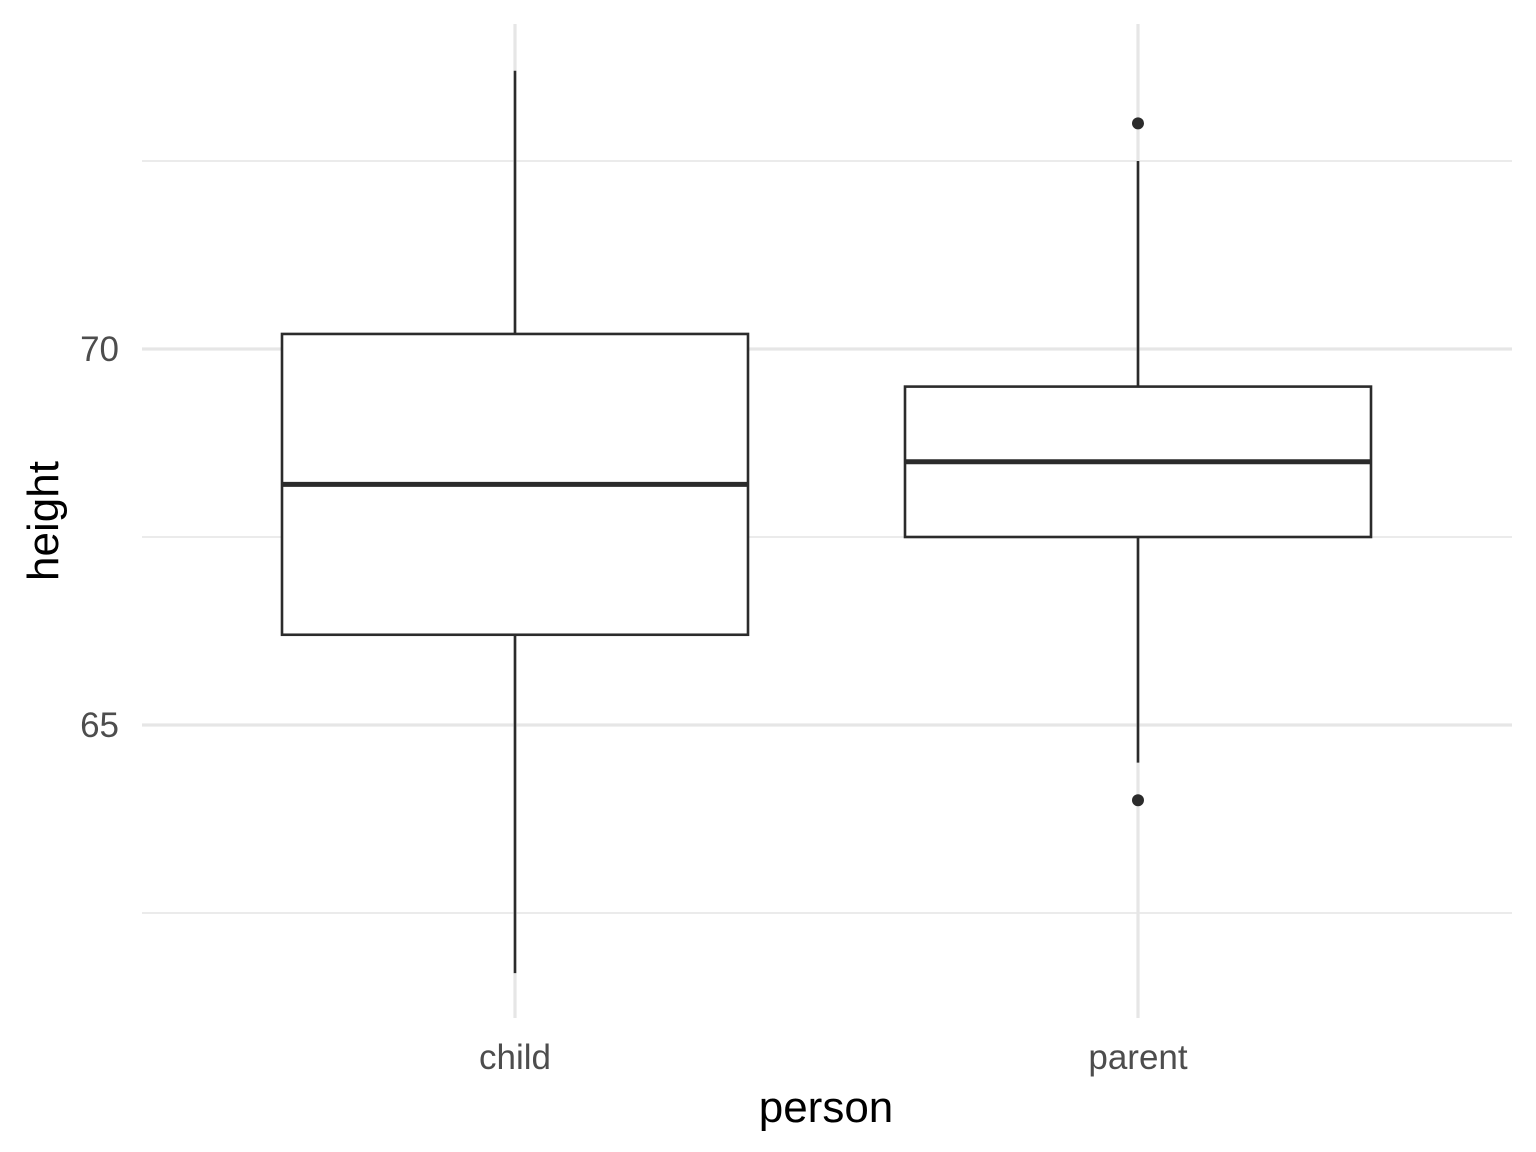  What do you see at coordinates (99, 725) in the screenshot?
I see `y-tick-label: 65` at bounding box center [99, 725].